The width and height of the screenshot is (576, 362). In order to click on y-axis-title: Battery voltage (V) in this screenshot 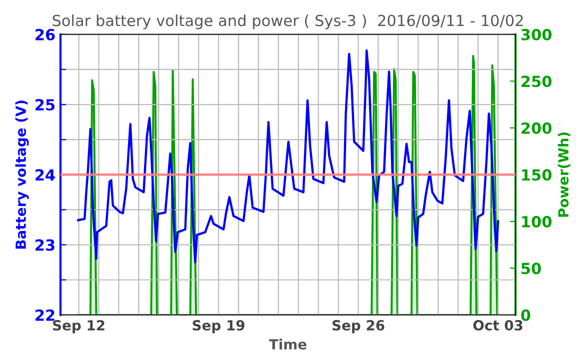, I will do `click(22, 174)`.